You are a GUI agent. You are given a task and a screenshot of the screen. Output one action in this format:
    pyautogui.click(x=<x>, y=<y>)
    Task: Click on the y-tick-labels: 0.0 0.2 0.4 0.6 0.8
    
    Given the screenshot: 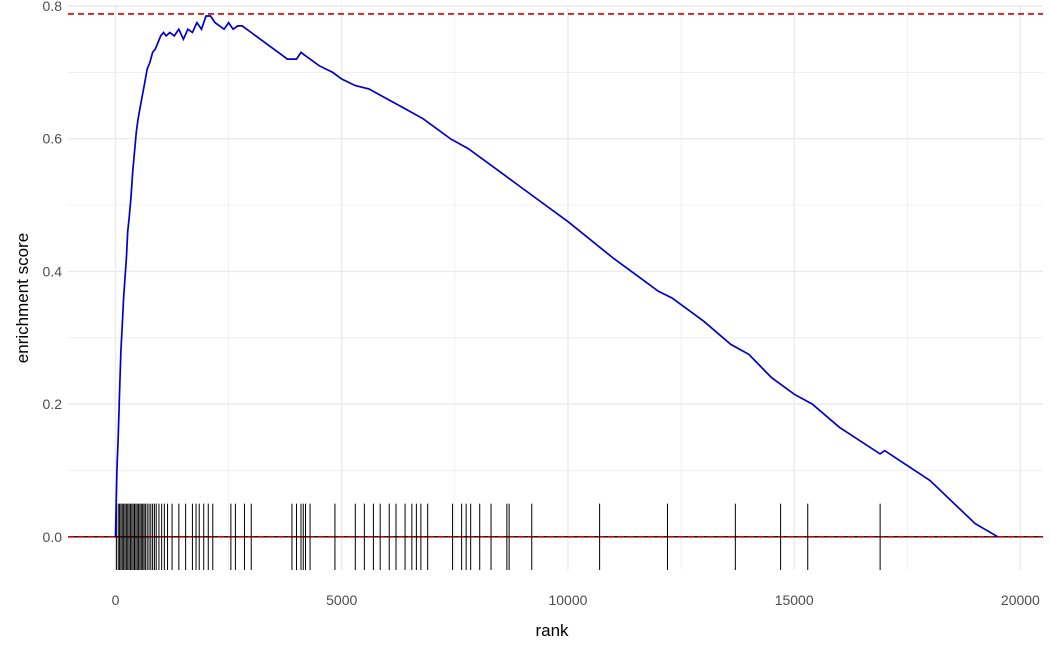 What is the action you would take?
    pyautogui.click(x=53, y=272)
    